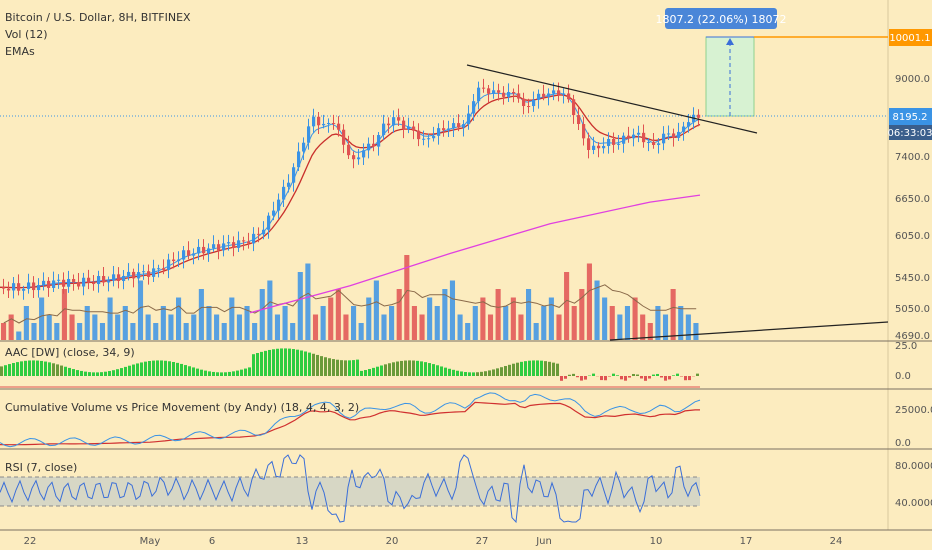 The height and width of the screenshot is (550, 932). I want to click on vol-label: Vol (12), so click(26, 34).